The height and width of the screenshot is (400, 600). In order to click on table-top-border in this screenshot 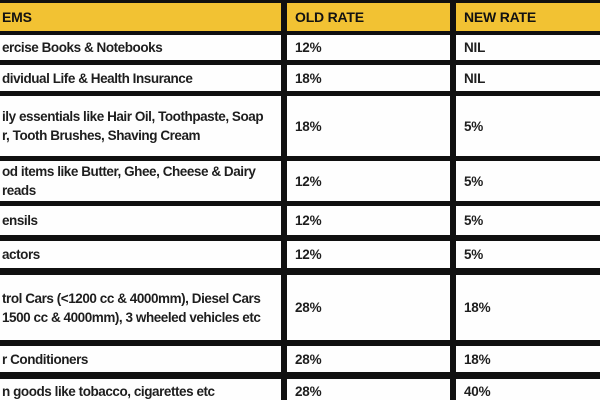, I will do `click(300, 1)`.